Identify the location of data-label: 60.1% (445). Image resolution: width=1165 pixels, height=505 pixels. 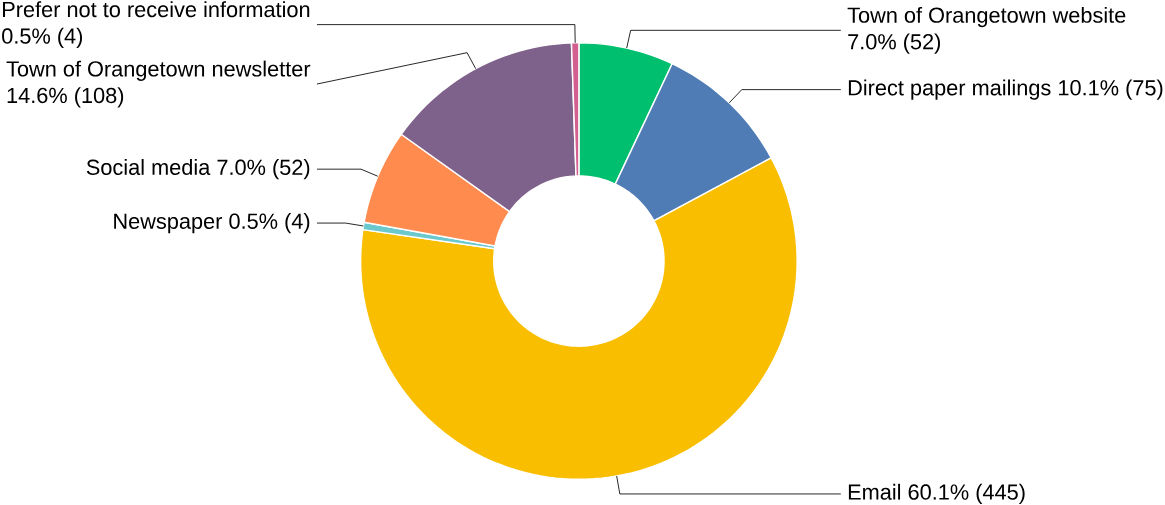
(966, 493).